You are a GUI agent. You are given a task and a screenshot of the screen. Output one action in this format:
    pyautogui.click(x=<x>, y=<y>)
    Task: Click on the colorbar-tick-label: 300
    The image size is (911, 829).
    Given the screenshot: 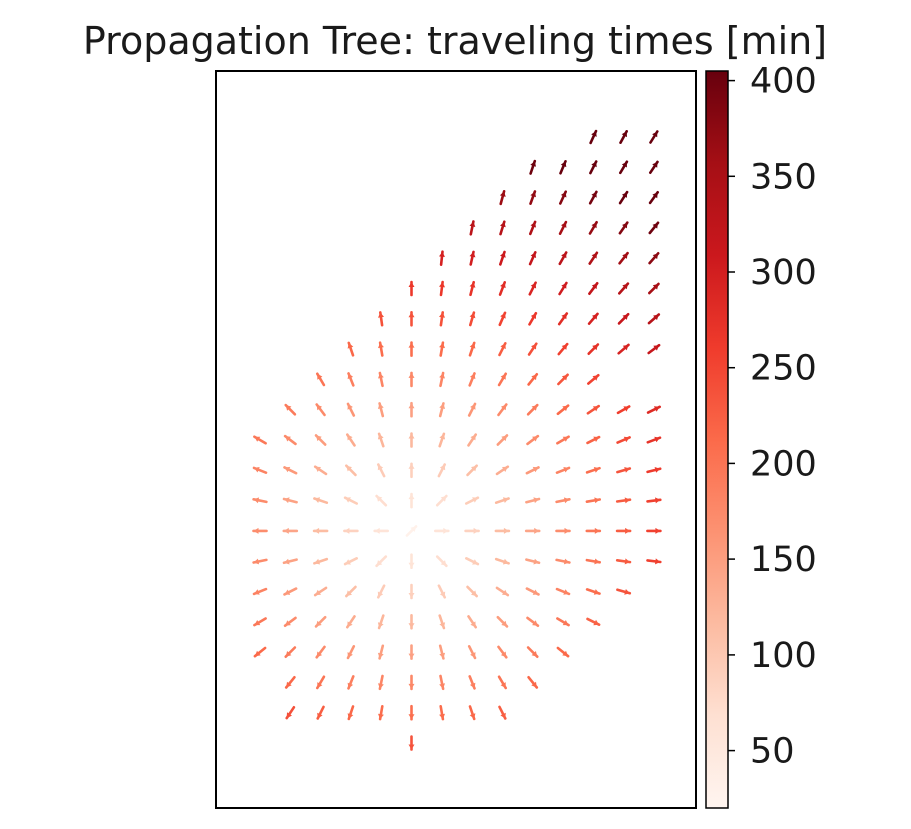 What is the action you would take?
    pyautogui.click(x=783, y=273)
    